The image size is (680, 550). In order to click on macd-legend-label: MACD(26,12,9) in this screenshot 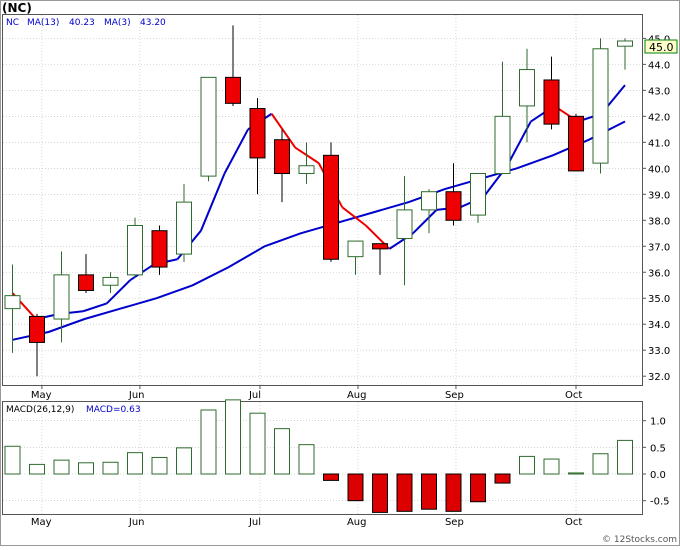, I will do `click(40, 410)`.